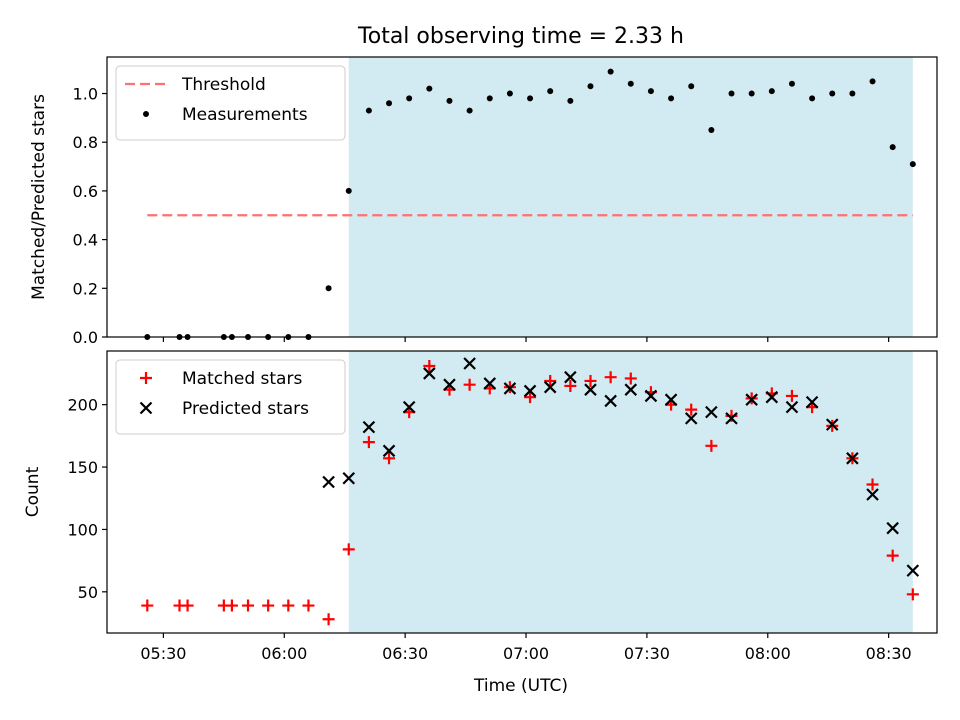  What do you see at coordinates (520, 36) in the screenshot?
I see `figure-title: Total observing time = 2.33 h` at bounding box center [520, 36].